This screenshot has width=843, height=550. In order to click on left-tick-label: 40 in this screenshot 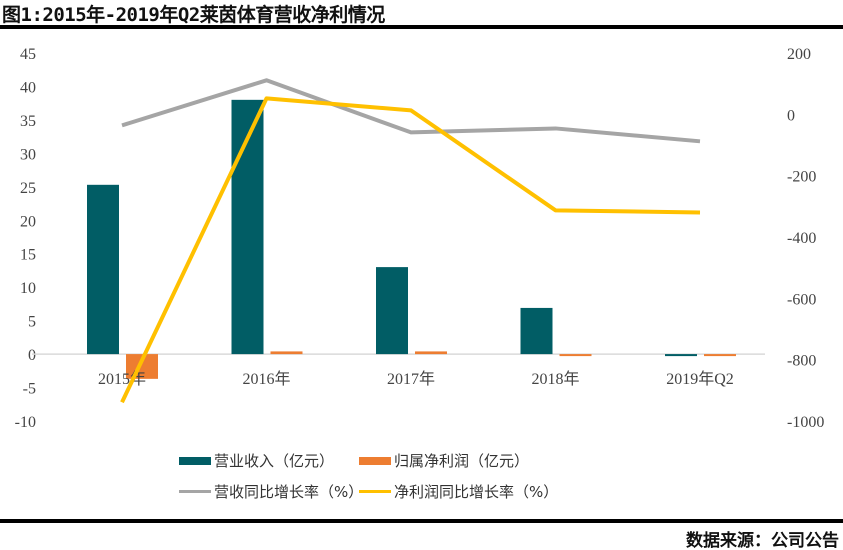, I will do `click(28, 87)`.